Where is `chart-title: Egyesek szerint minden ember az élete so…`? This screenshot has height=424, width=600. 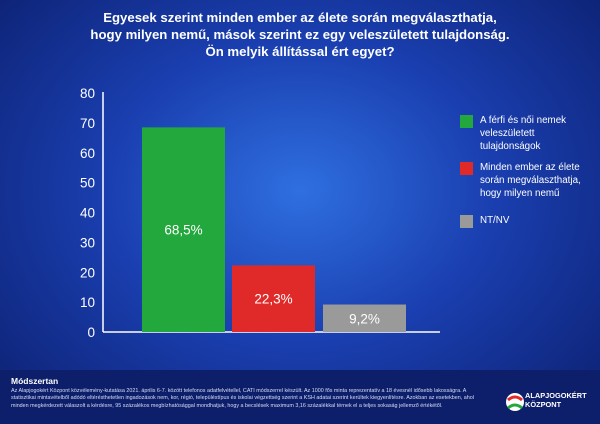
chart-title: Egyesek szerint minden ember az élete so… is located at coordinates (300, 34).